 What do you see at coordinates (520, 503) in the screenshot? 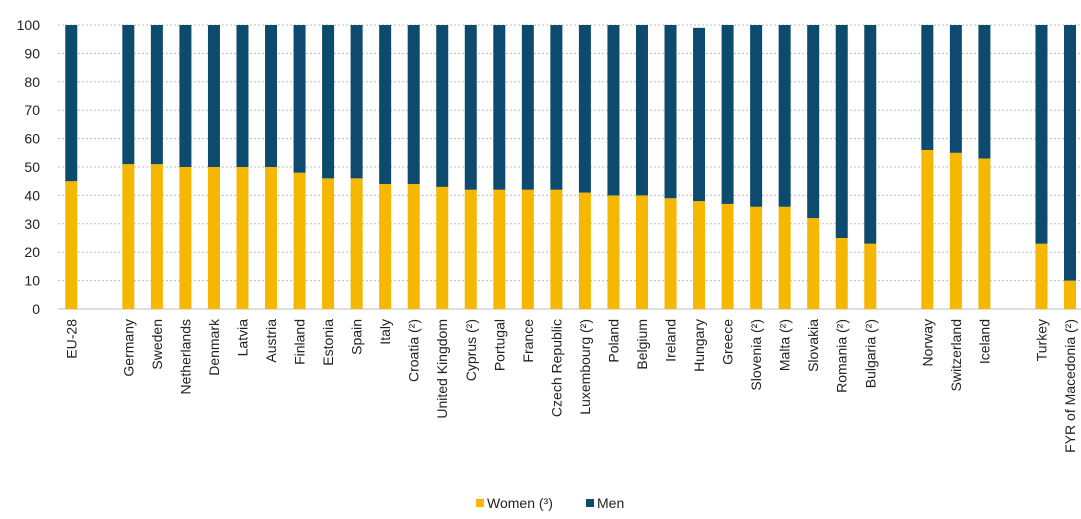
I see `legend-label: Women (³)` at bounding box center [520, 503].